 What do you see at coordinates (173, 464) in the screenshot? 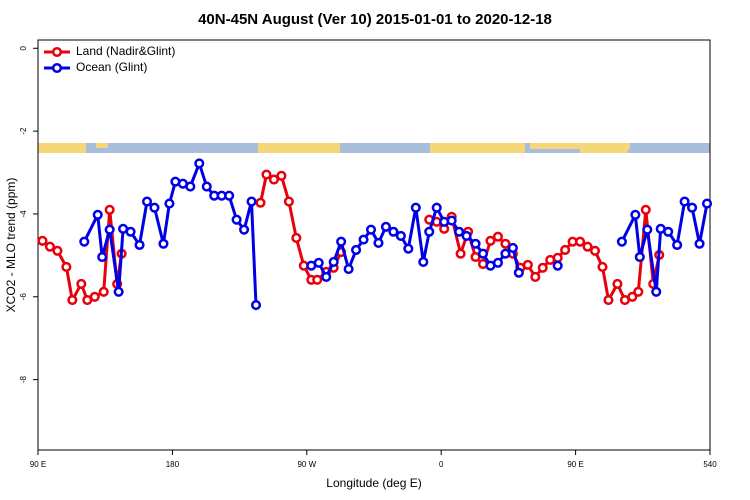
I see `x-tick-label: 180` at bounding box center [173, 464].